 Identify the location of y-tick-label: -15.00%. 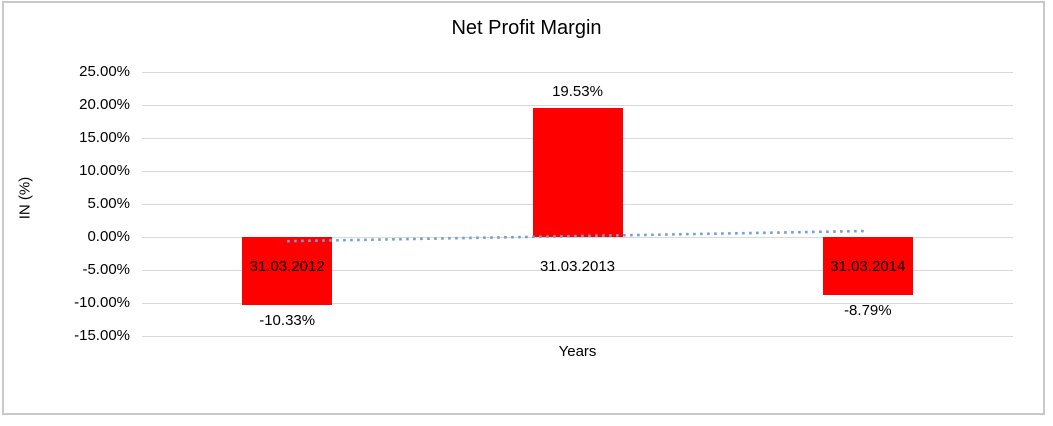
(102, 335).